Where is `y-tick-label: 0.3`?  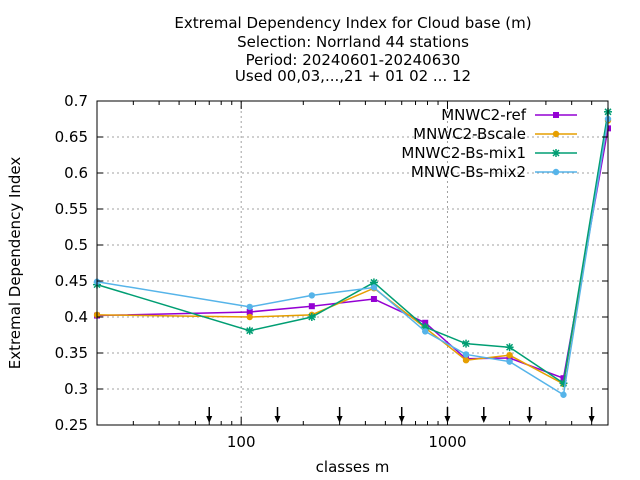
y-tick-label: 0.3 is located at coordinates (76, 389).